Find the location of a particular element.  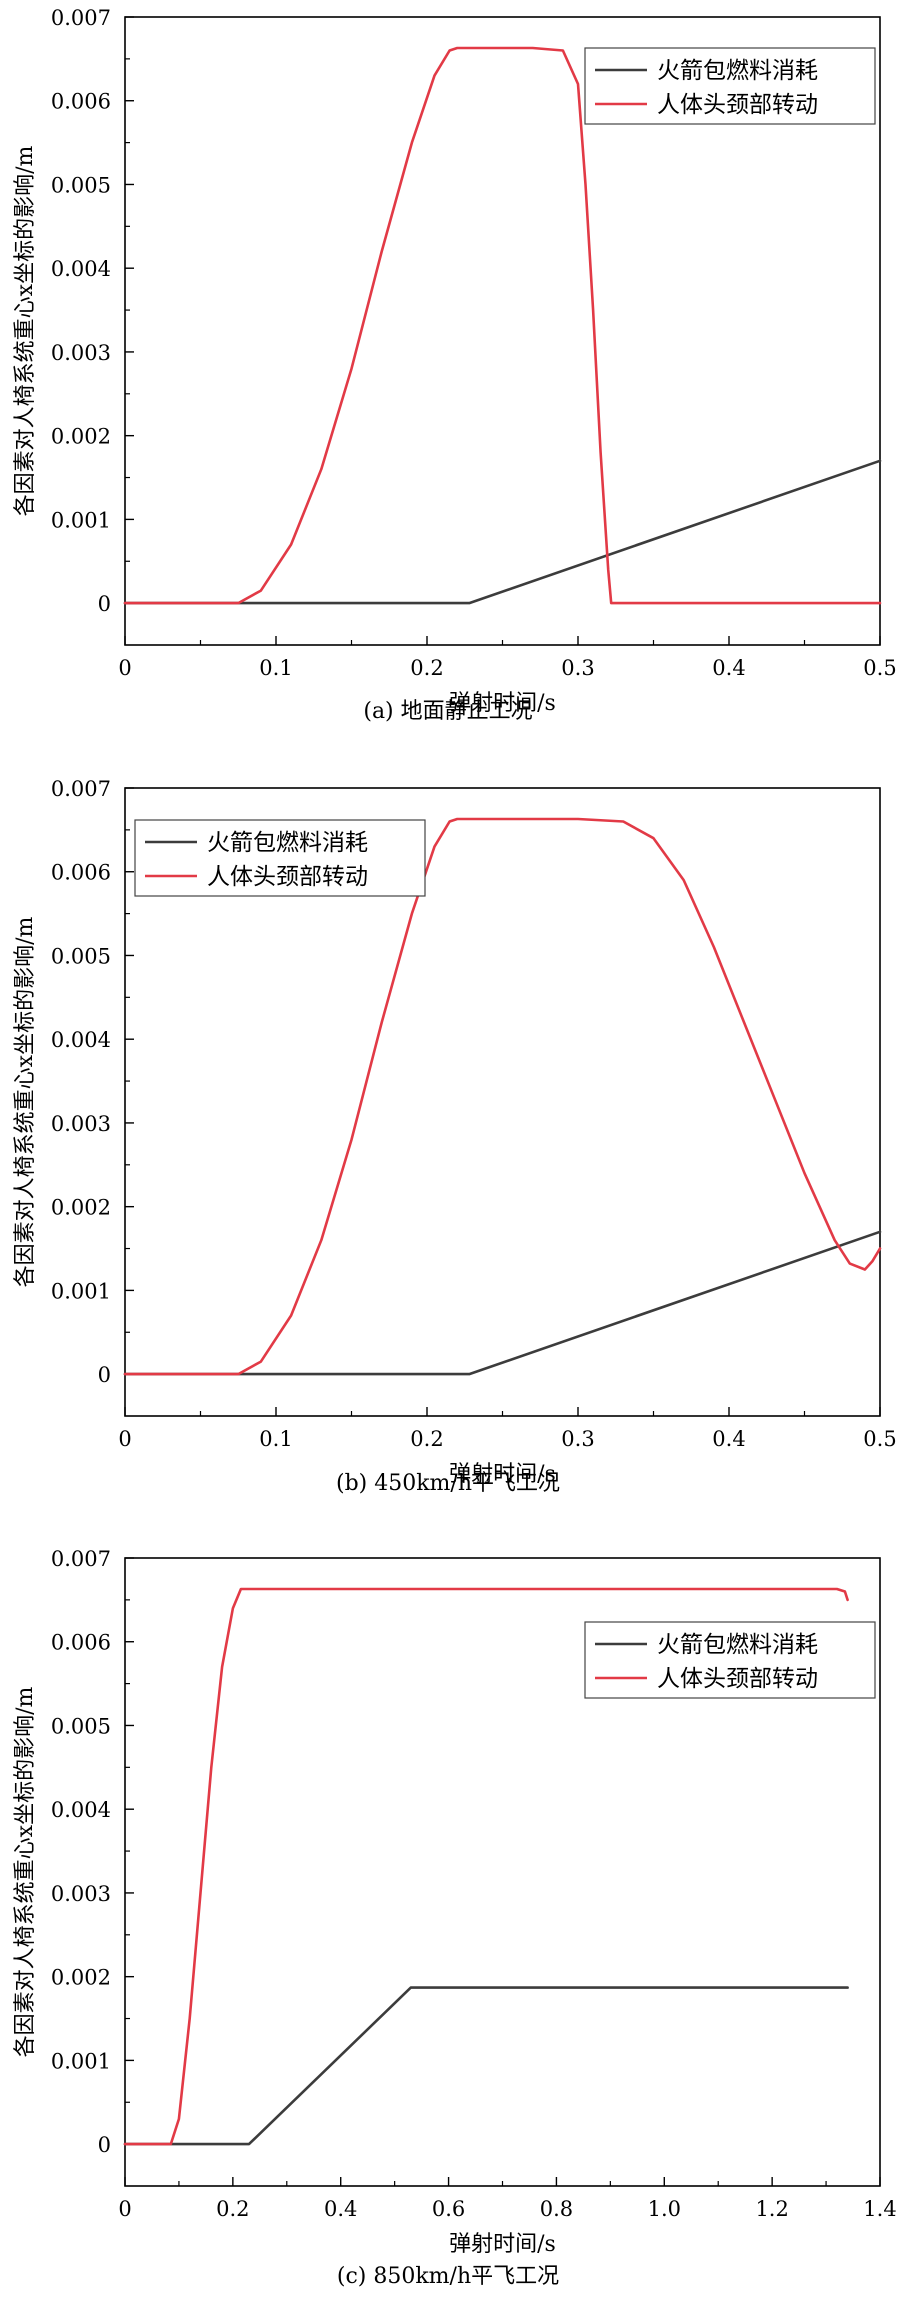

panel-caption: (c) 850km/h平飞工况 is located at coordinates (448, 2276).